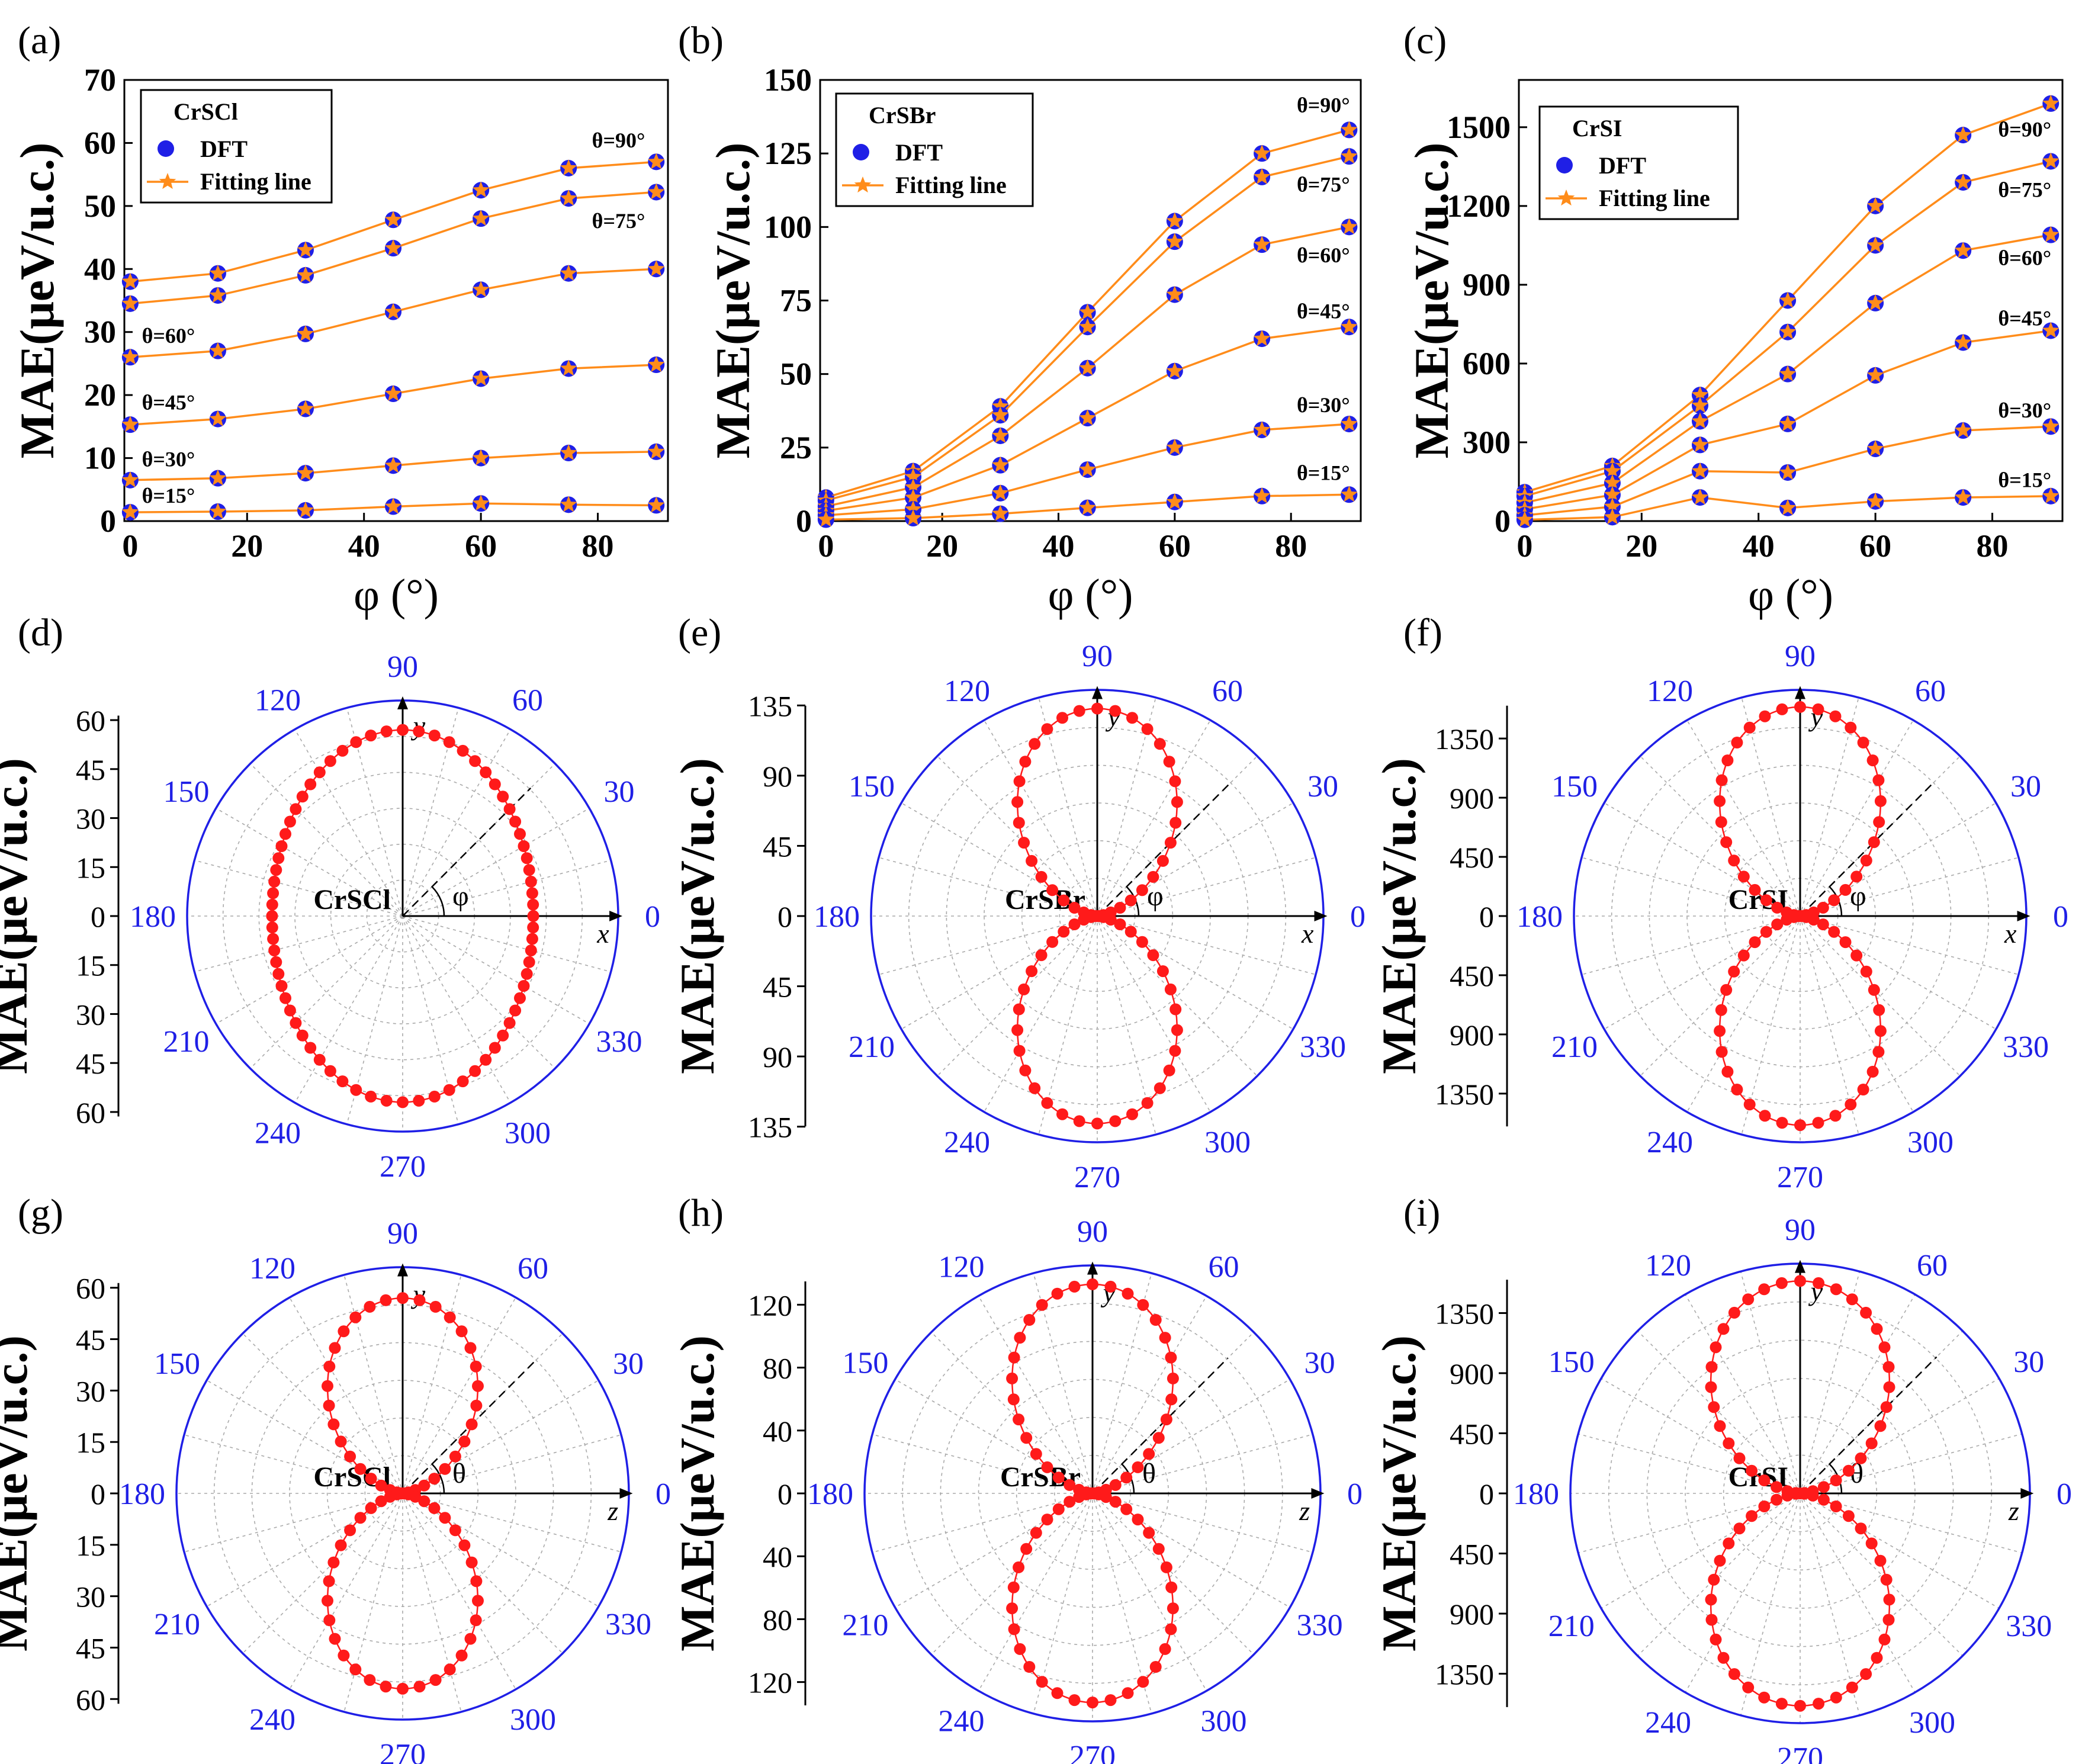  What do you see at coordinates (402, 702) in the screenshot?
I see `axis-arrowhead-v` at bounding box center [402, 702].